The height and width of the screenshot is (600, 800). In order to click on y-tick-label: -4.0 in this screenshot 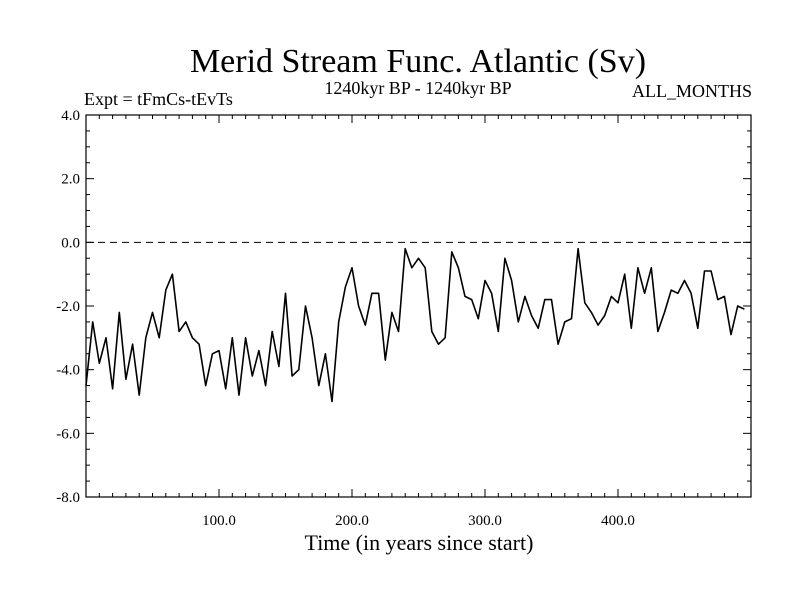, I will do `click(68, 371)`.